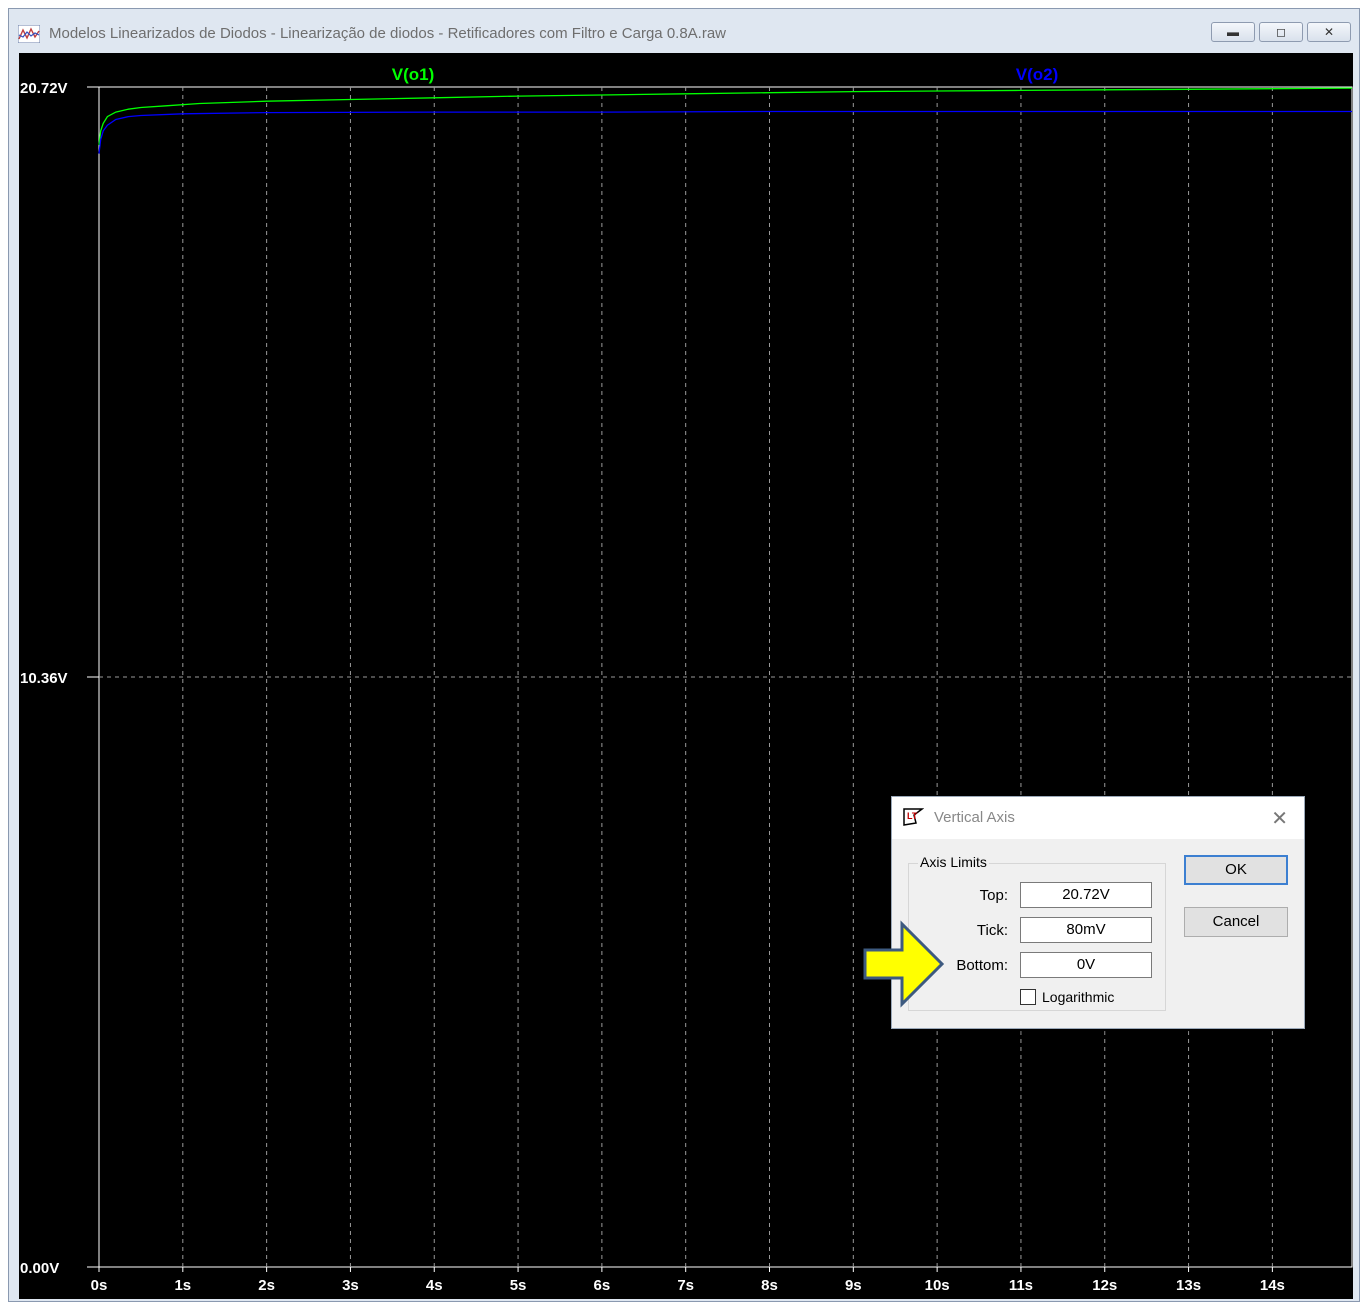 This screenshot has width=1362, height=1304. What do you see at coordinates (1236, 922) in the screenshot?
I see `cancel-button: Cancel` at bounding box center [1236, 922].